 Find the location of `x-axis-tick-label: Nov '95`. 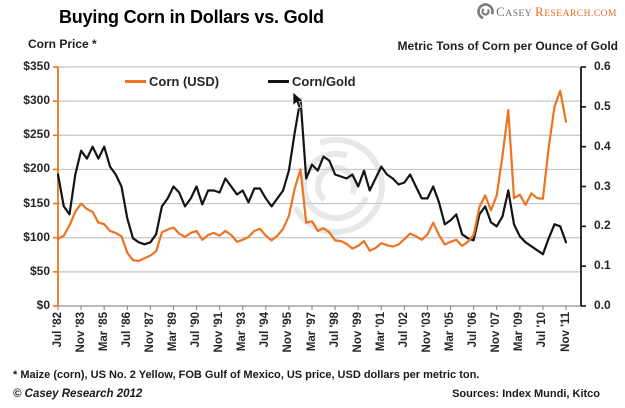

x-axis-tick-label: Nov '95 is located at coordinates (288, 332).